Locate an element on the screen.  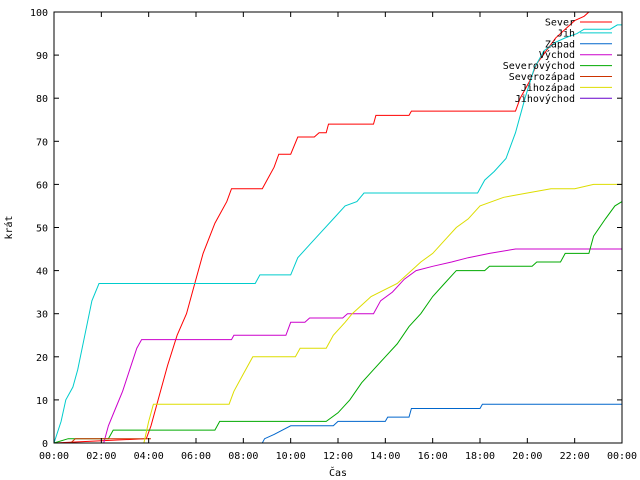
legend-label: Východ is located at coordinates (557, 55).